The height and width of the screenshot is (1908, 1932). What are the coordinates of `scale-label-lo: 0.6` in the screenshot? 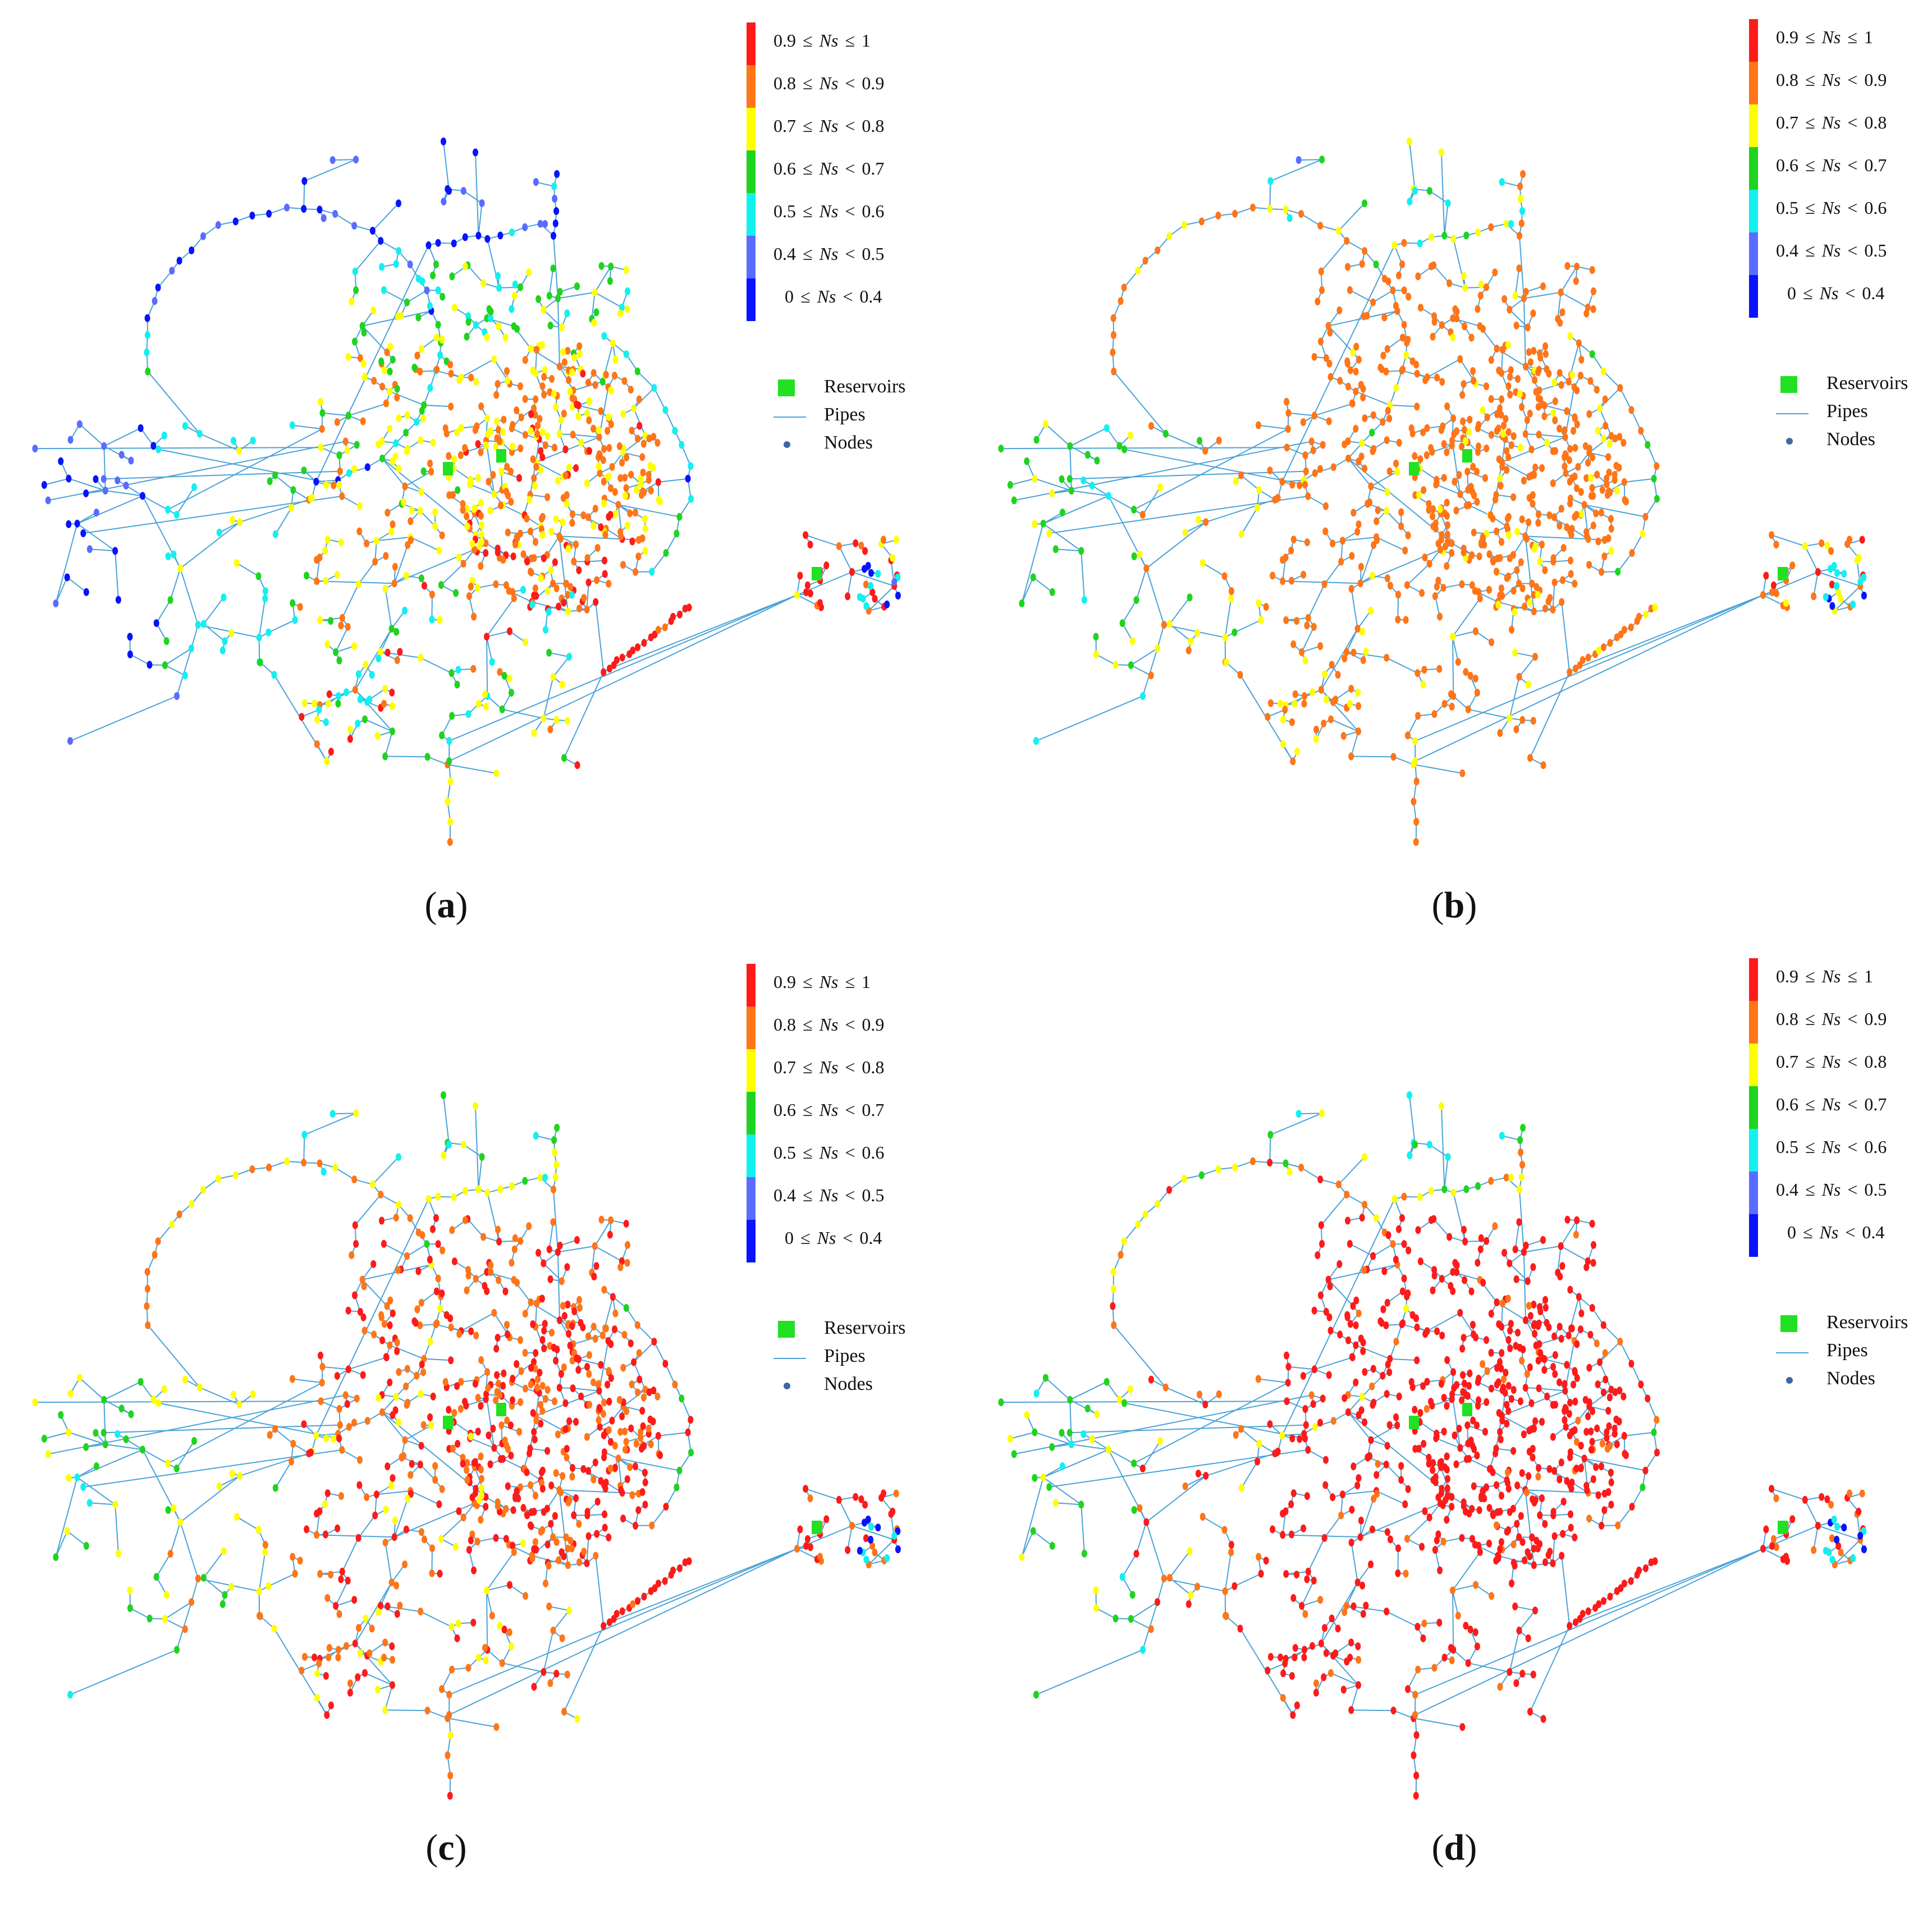 It's located at (784, 168).